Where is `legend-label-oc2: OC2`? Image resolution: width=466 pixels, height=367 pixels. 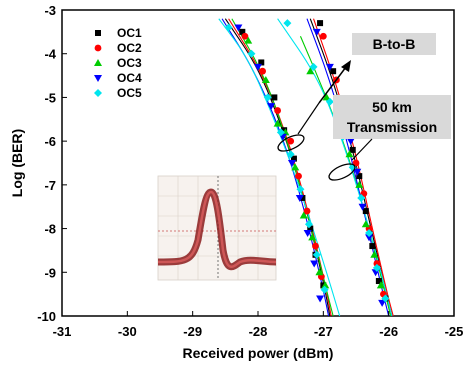
legend-label-oc2: OC2 is located at coordinates (129, 48).